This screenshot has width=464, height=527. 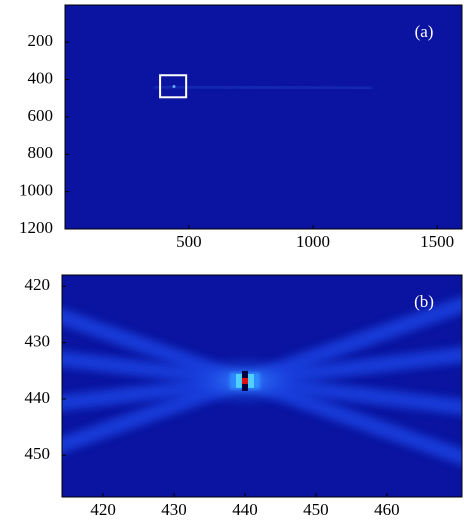 What do you see at coordinates (189, 241) in the screenshot?
I see `x-tick-label: 500` at bounding box center [189, 241].